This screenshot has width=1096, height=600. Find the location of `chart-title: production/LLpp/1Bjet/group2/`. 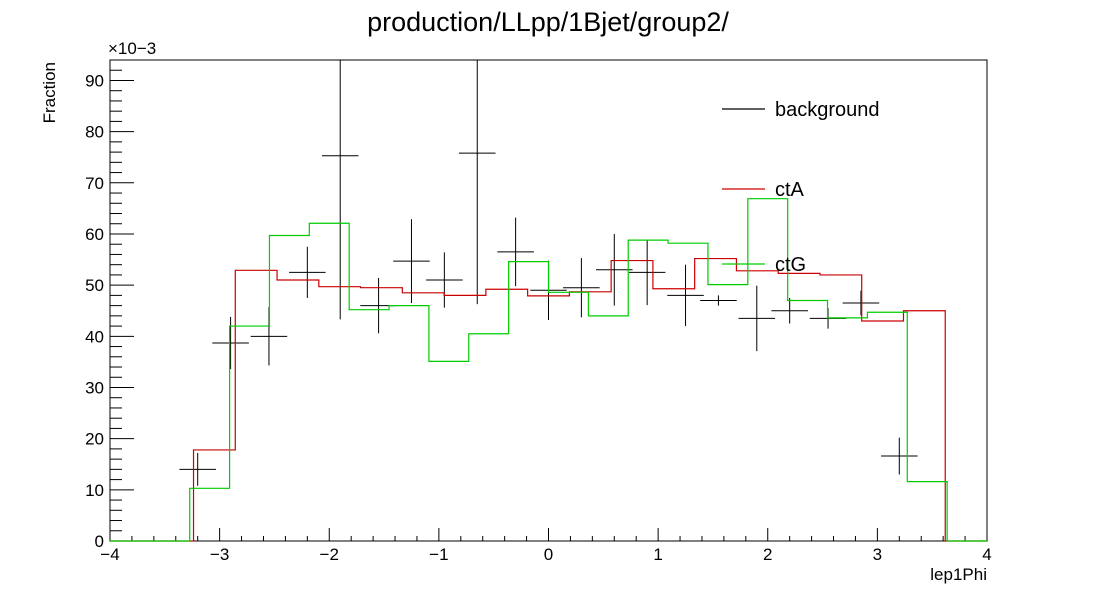

chart-title: production/LLpp/1Bjet/group2/ is located at coordinates (548, 22).